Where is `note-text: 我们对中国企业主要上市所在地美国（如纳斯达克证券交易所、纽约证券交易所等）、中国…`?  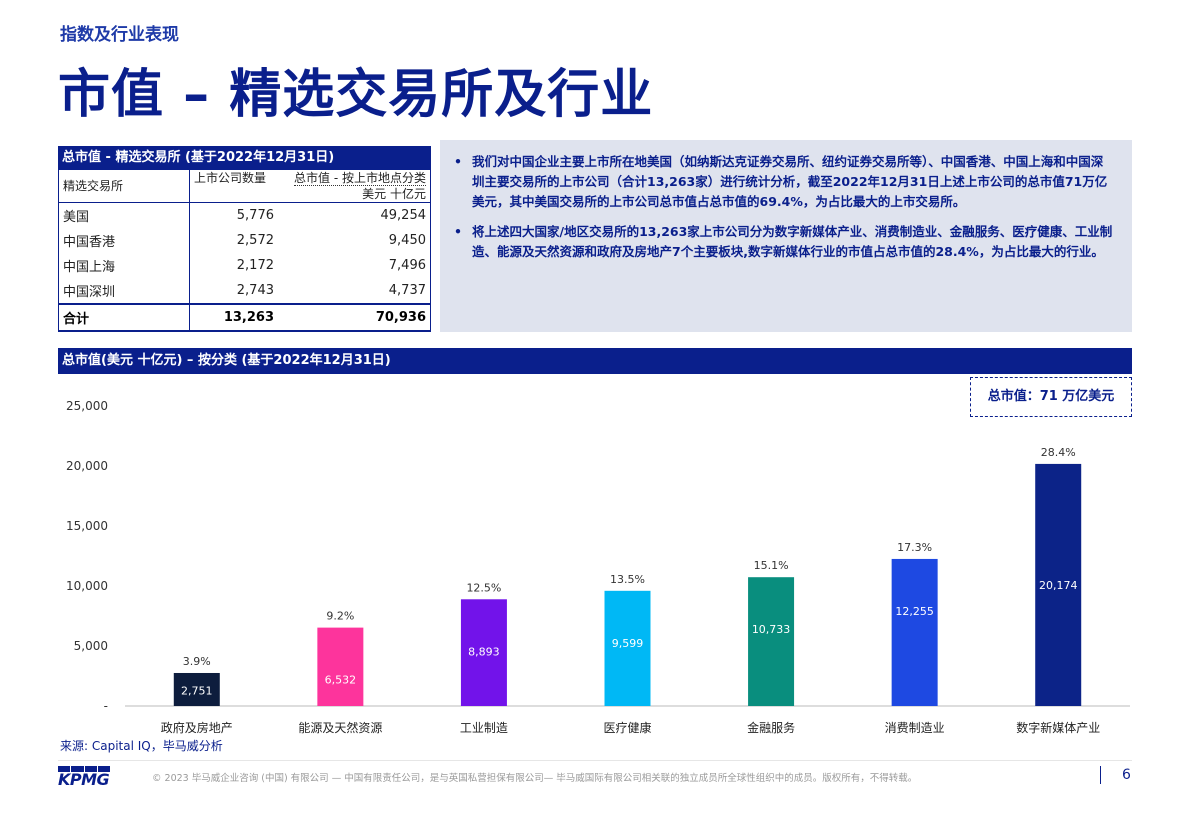 note-text: 我们对中国企业主要上市所在地美国（如纳斯达克证券交易所、纽约证券交易所等）、中国… is located at coordinates (790, 181).